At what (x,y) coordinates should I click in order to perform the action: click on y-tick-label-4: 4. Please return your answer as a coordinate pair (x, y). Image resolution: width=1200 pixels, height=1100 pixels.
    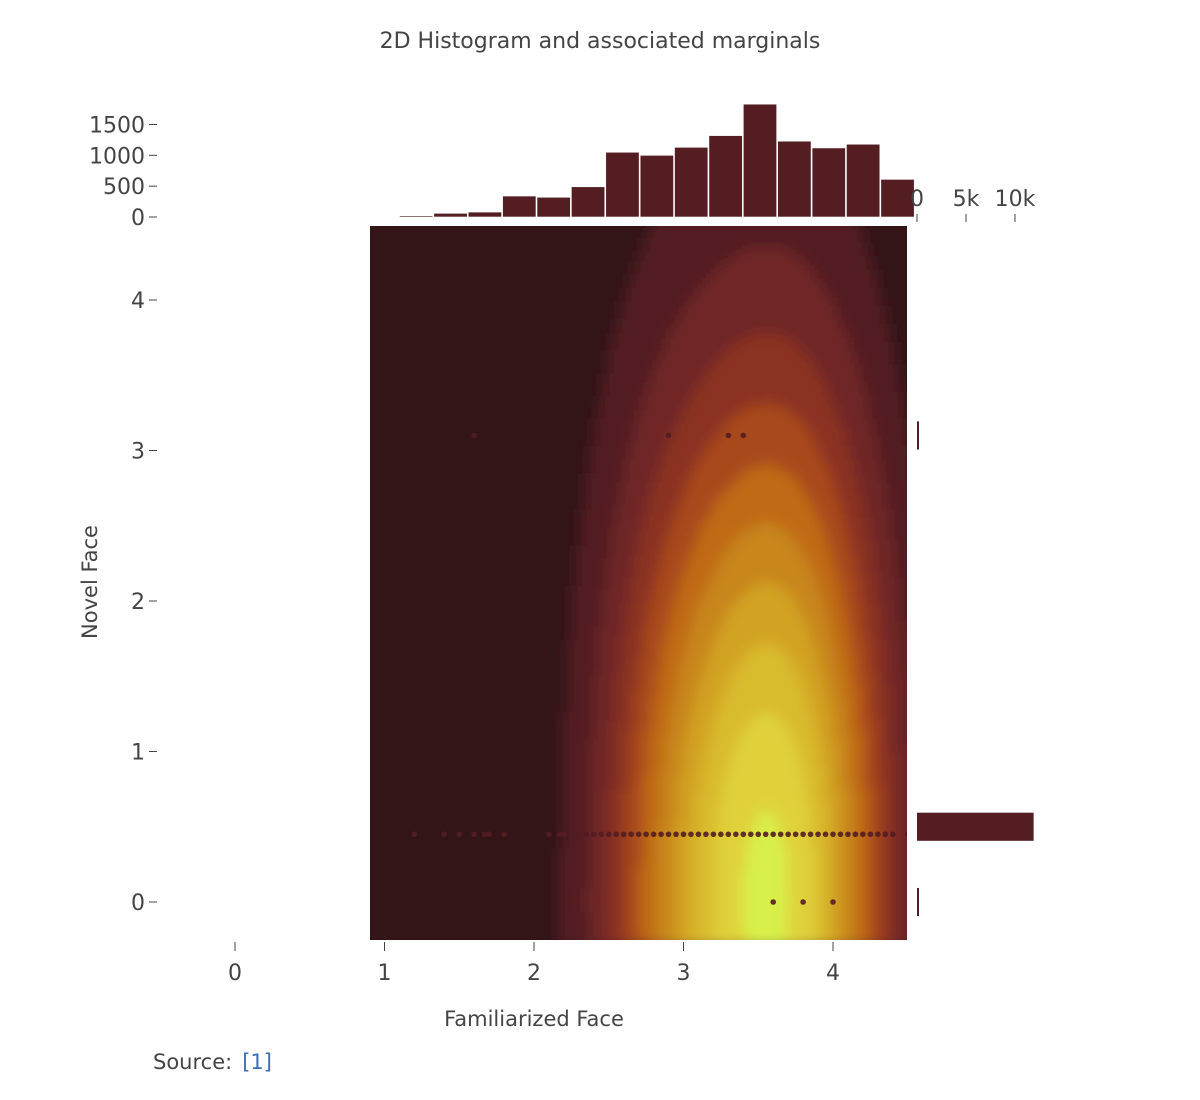
    Looking at the image, I should click on (138, 301).